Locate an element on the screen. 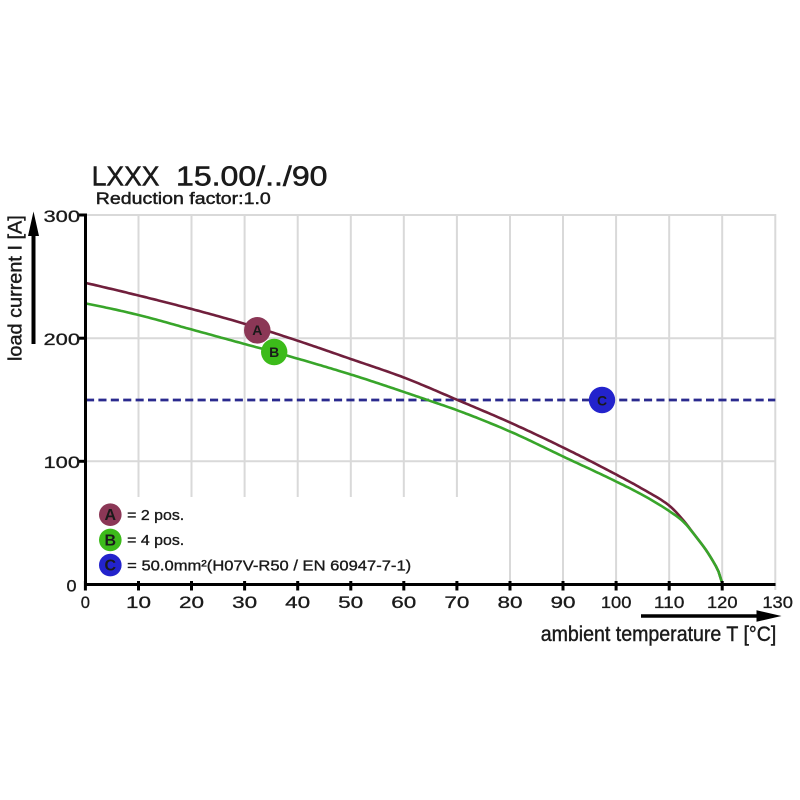 Image resolution: width=800 pixels, height=800 pixels. svg-text: 15.00/../90 is located at coordinates (252, 175).